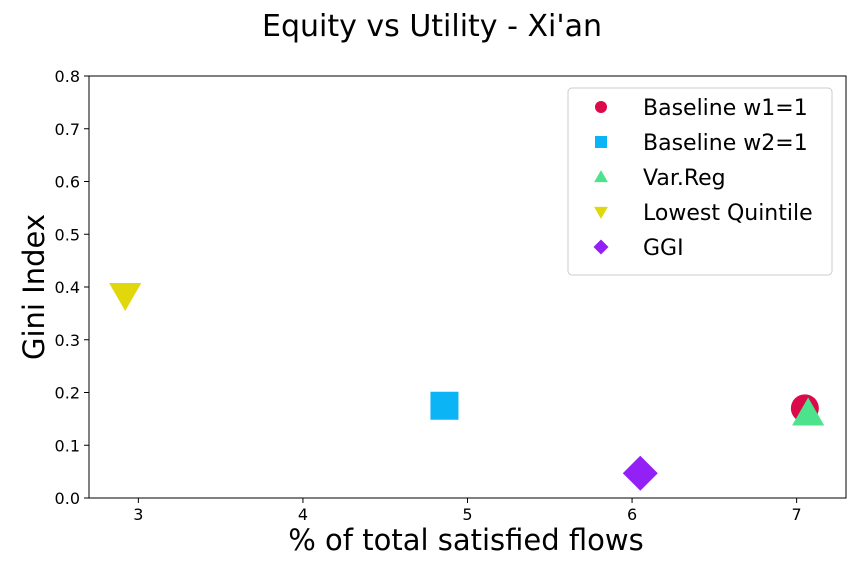  Describe the element at coordinates (444, 405) in the screenshot. I see `data-point-square` at that location.